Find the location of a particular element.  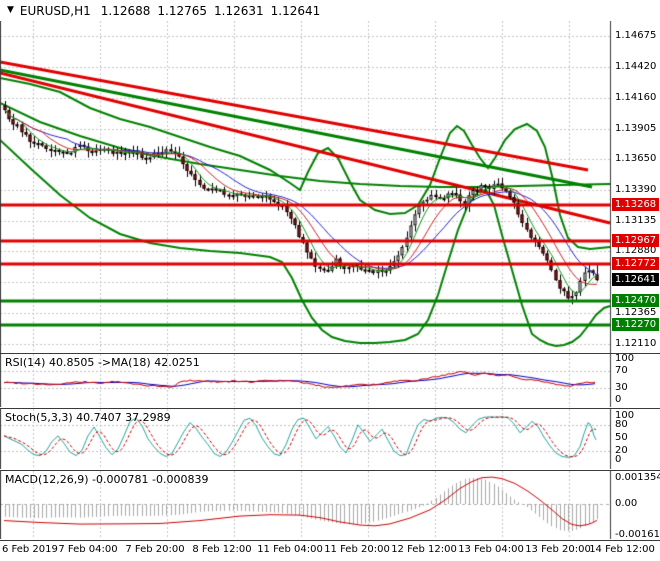

rsi-indicator-label: RSI(14) 40.8505 ->MA(18) 42.0251 is located at coordinates (102, 362).